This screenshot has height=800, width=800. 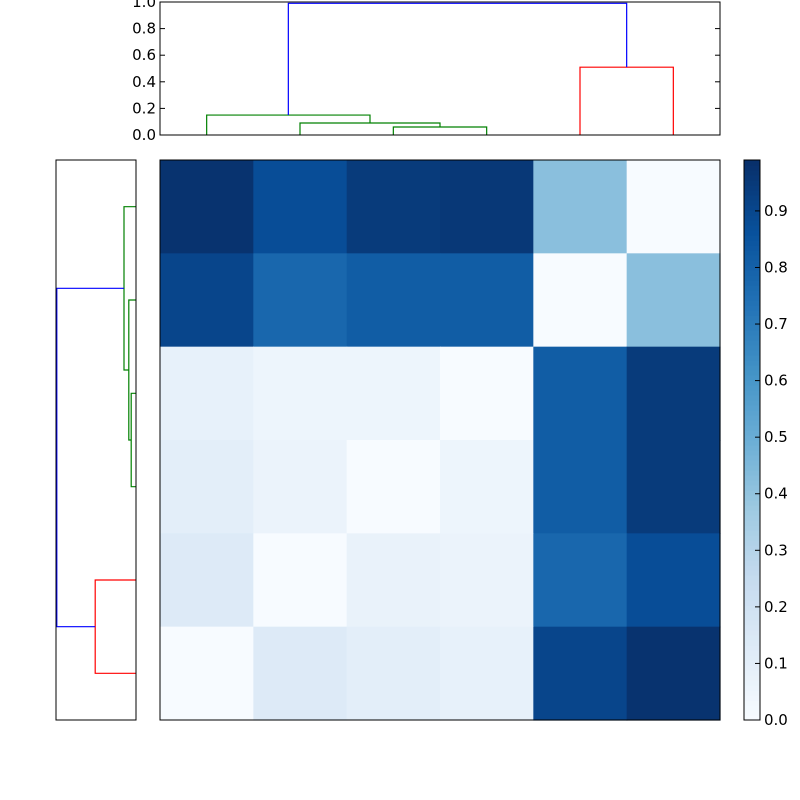 What do you see at coordinates (300, 207) in the screenshot?
I see `heatmap-cell-r0-c1` at bounding box center [300, 207].